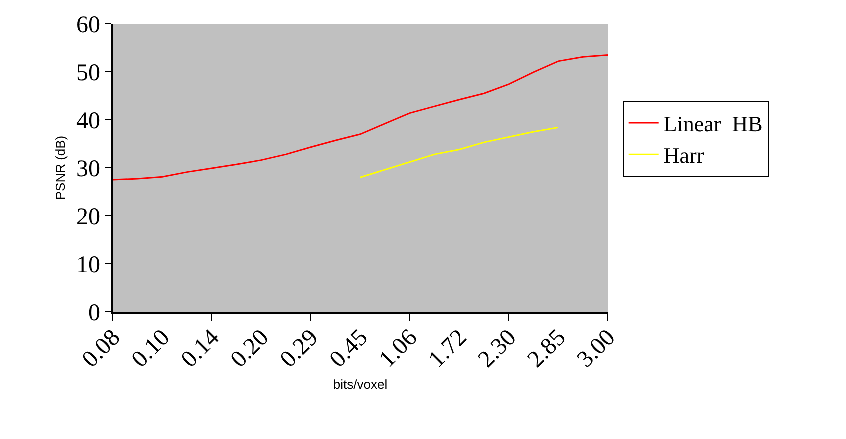 The width and height of the screenshot is (846, 439). What do you see at coordinates (498, 348) in the screenshot?
I see `x-tick-label: 2.30` at bounding box center [498, 348].